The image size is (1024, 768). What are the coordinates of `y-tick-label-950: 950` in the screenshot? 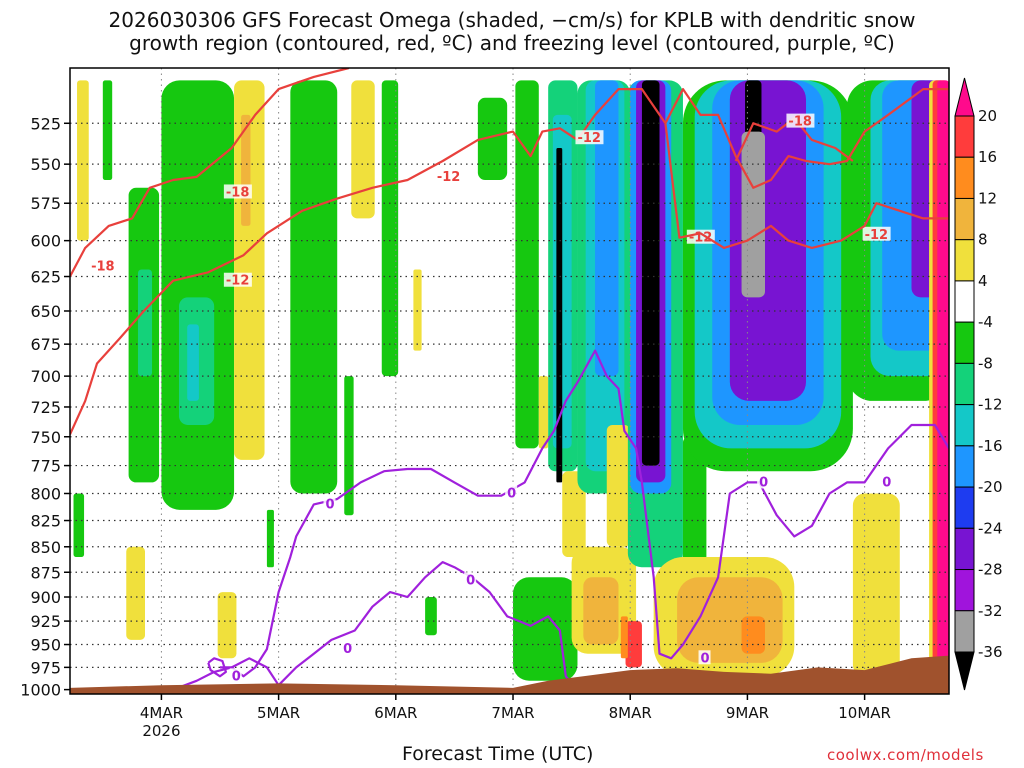 It's located at (45, 645).